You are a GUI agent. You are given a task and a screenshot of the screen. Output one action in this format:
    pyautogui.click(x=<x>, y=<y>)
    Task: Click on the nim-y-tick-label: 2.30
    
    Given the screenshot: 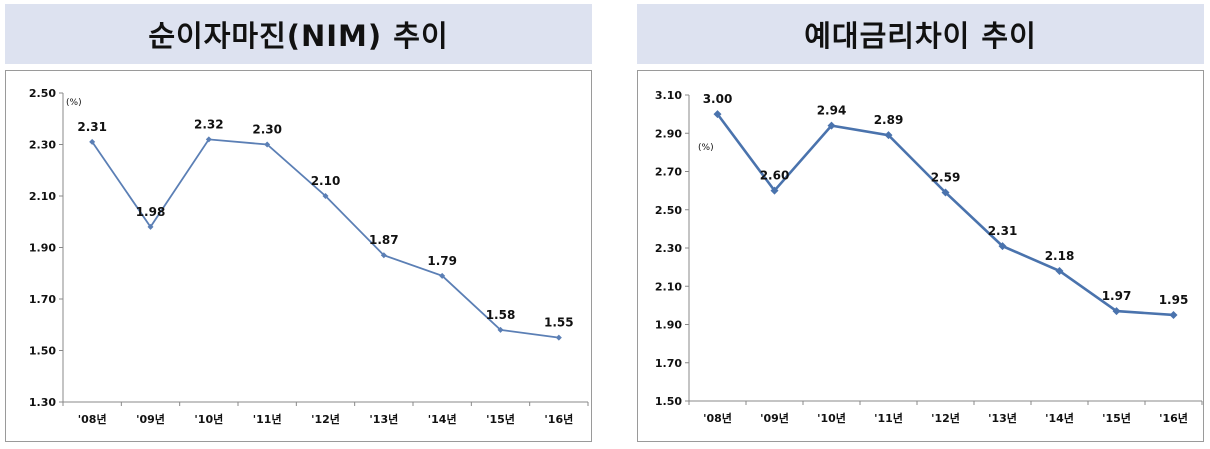 What is the action you would take?
    pyautogui.click(x=42, y=145)
    